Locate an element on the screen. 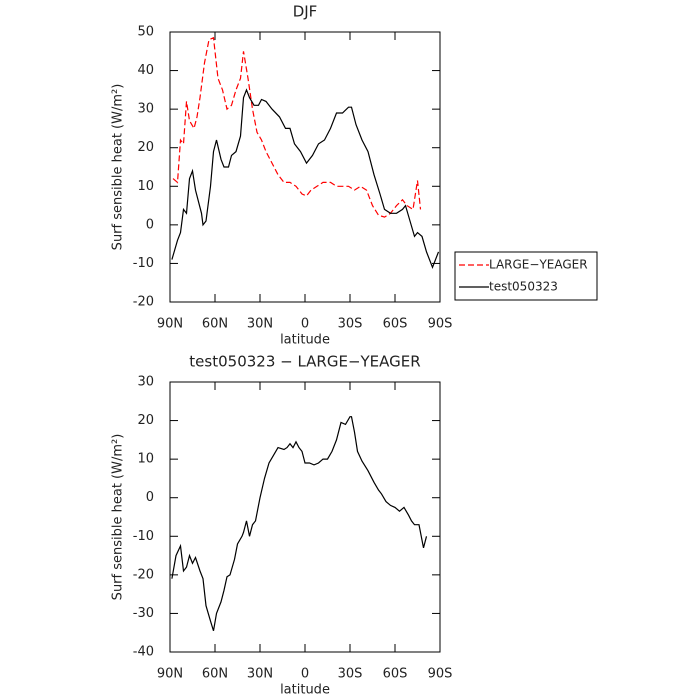 The width and height of the screenshot is (700, 700). y-tick-label: 40 is located at coordinates (145, 70).